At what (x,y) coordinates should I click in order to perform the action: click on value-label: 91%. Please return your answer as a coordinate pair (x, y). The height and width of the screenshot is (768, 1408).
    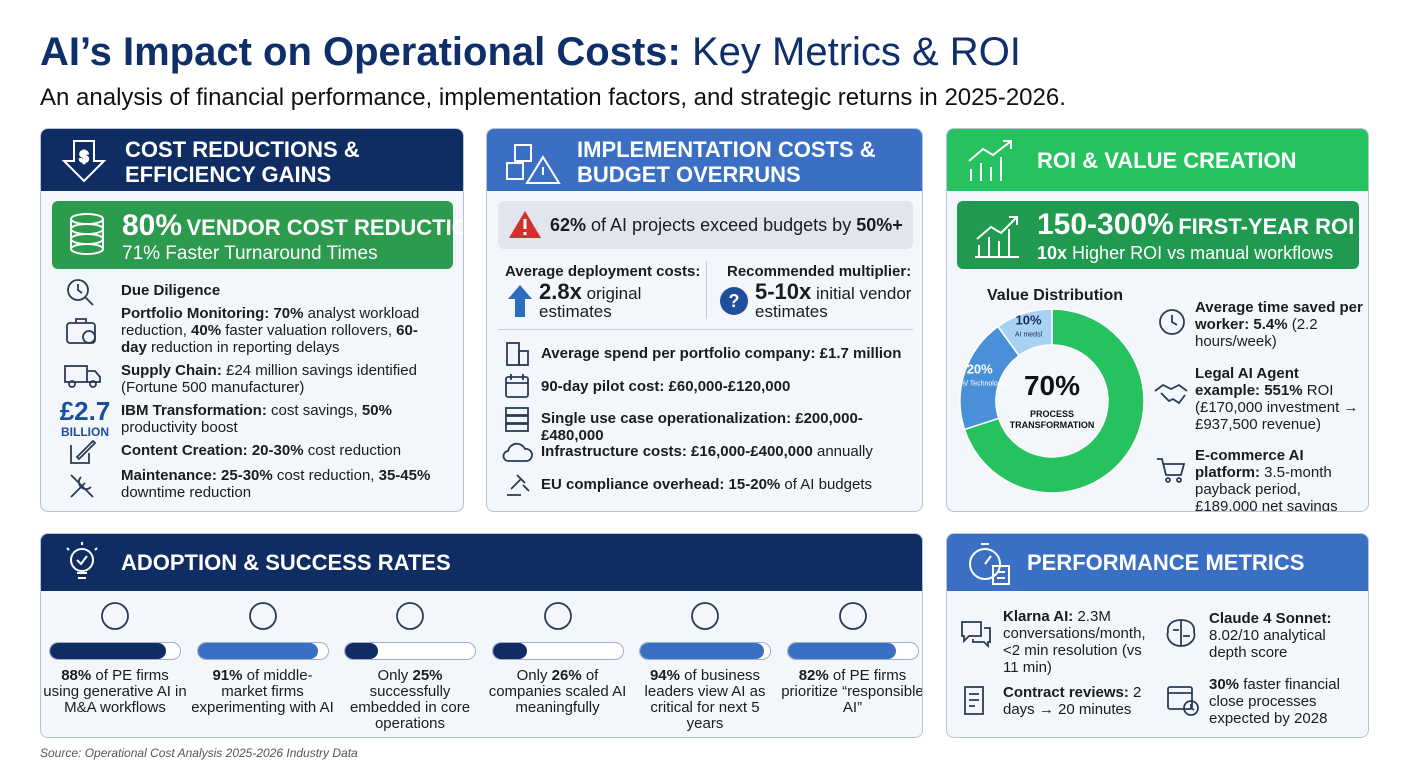
    Looking at the image, I should click on (227, 675).